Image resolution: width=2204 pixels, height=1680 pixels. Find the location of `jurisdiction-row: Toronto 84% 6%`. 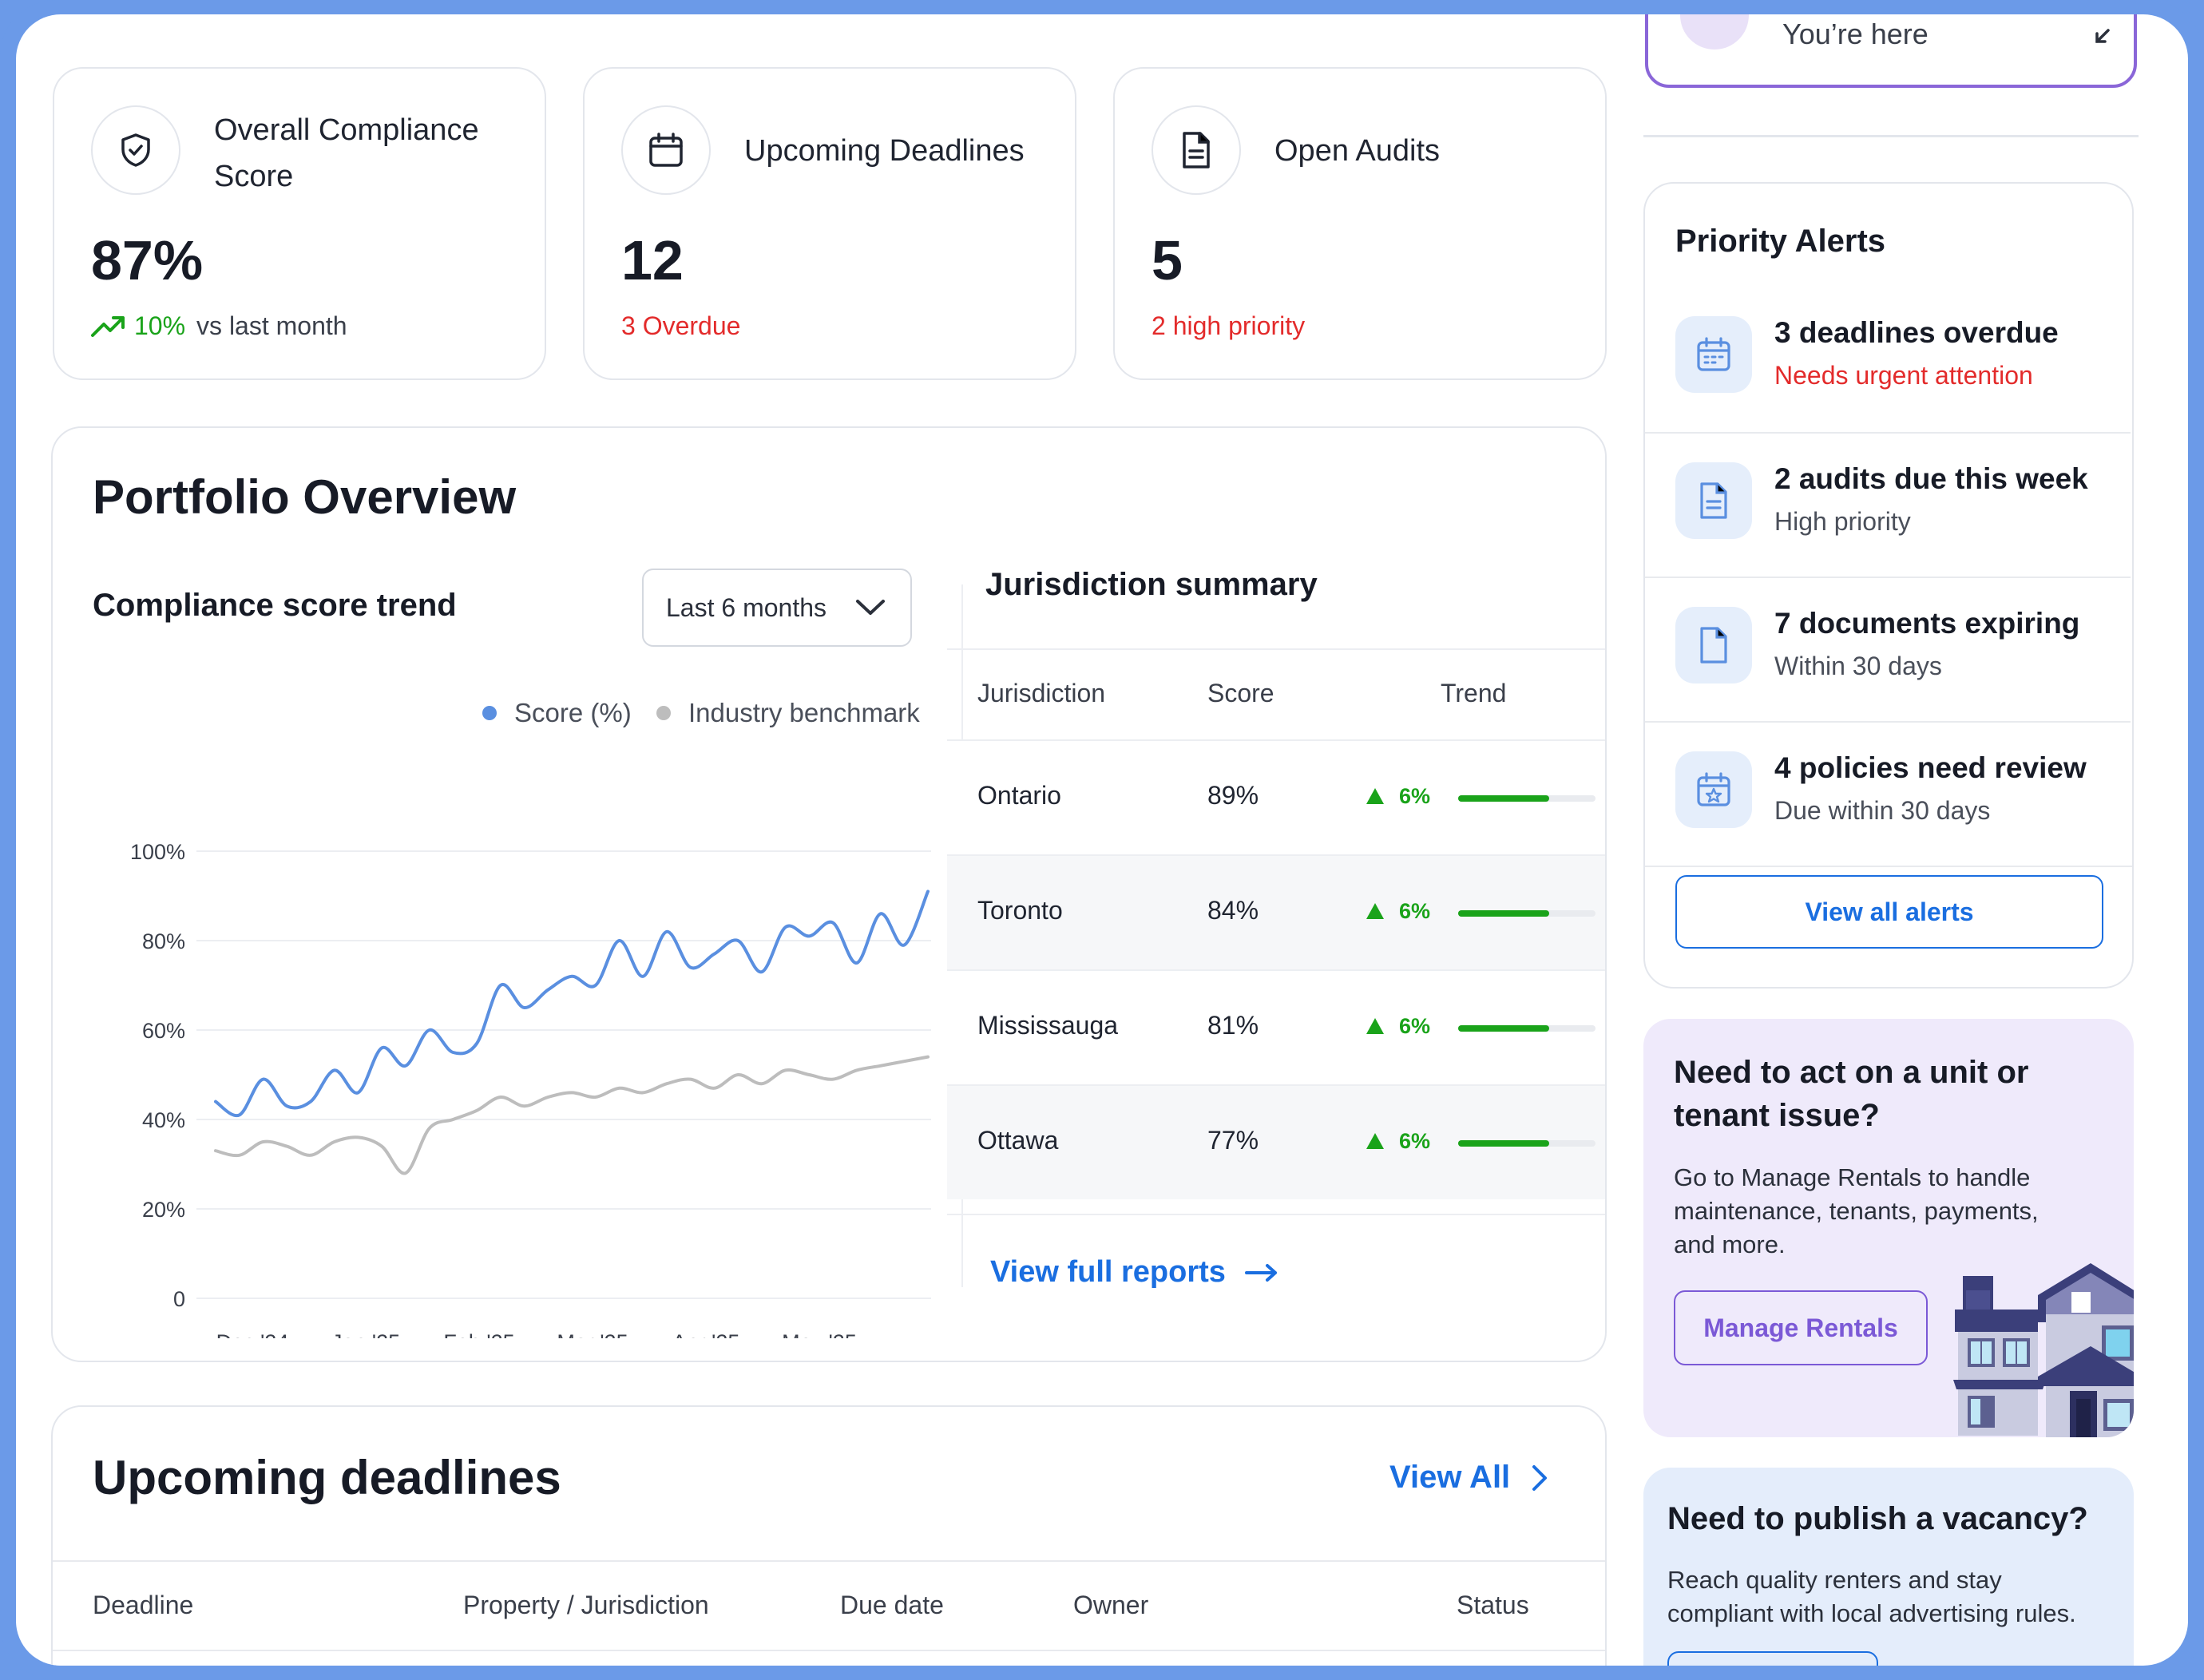

jurisdiction-row: Toronto 84% 6% is located at coordinates (1276, 912).